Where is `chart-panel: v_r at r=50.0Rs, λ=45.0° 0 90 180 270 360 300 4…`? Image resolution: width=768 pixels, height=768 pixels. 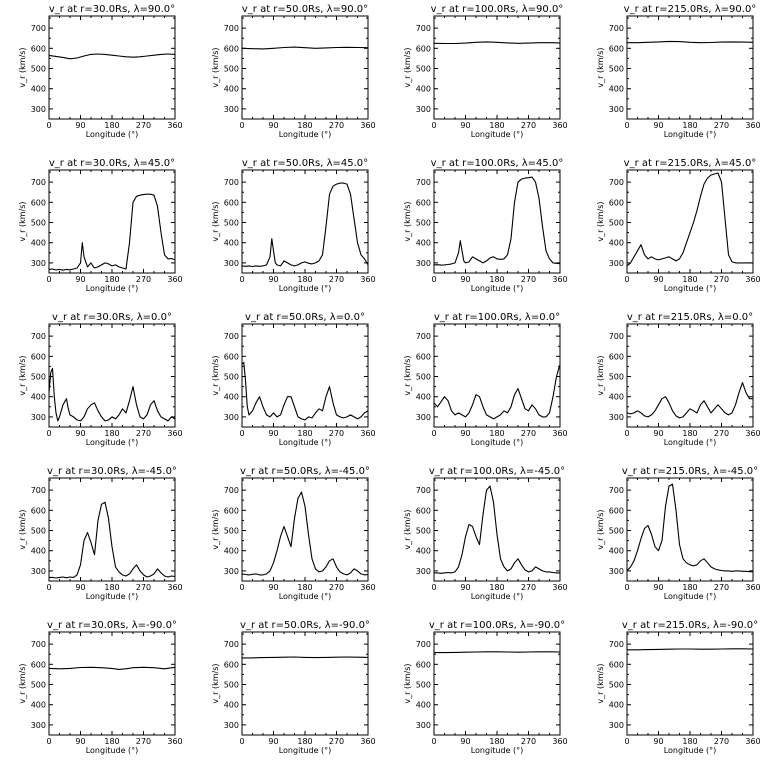 chart-panel: v_r at r=50.0Rs, λ=45.0° 0 90 180 270 360 300 4… is located at coordinates (293, 225).